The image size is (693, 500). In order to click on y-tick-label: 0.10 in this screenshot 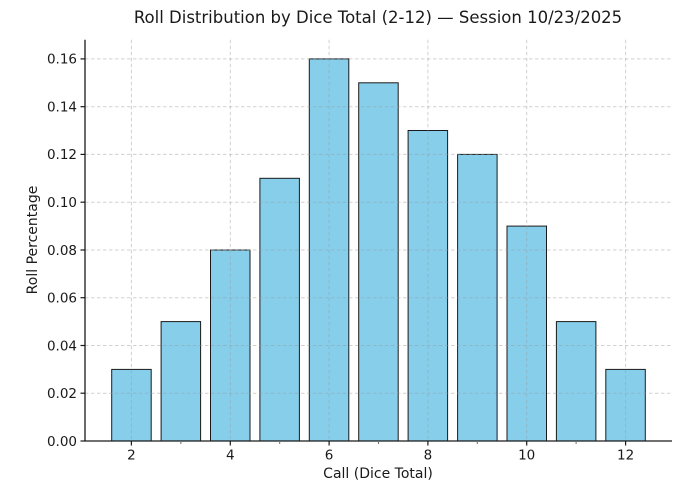, I will do `click(62, 203)`.